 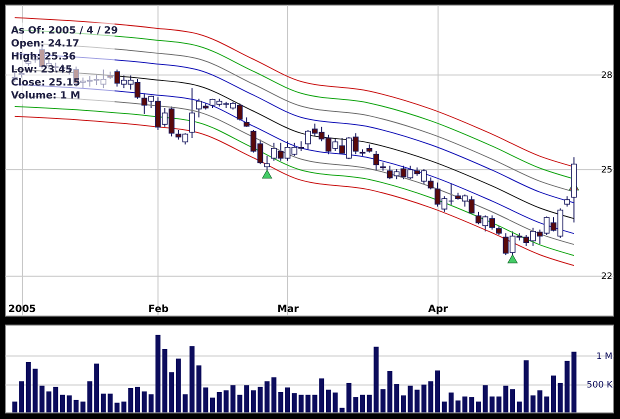 I want to click on x-tick-label: Feb, so click(x=158, y=310).